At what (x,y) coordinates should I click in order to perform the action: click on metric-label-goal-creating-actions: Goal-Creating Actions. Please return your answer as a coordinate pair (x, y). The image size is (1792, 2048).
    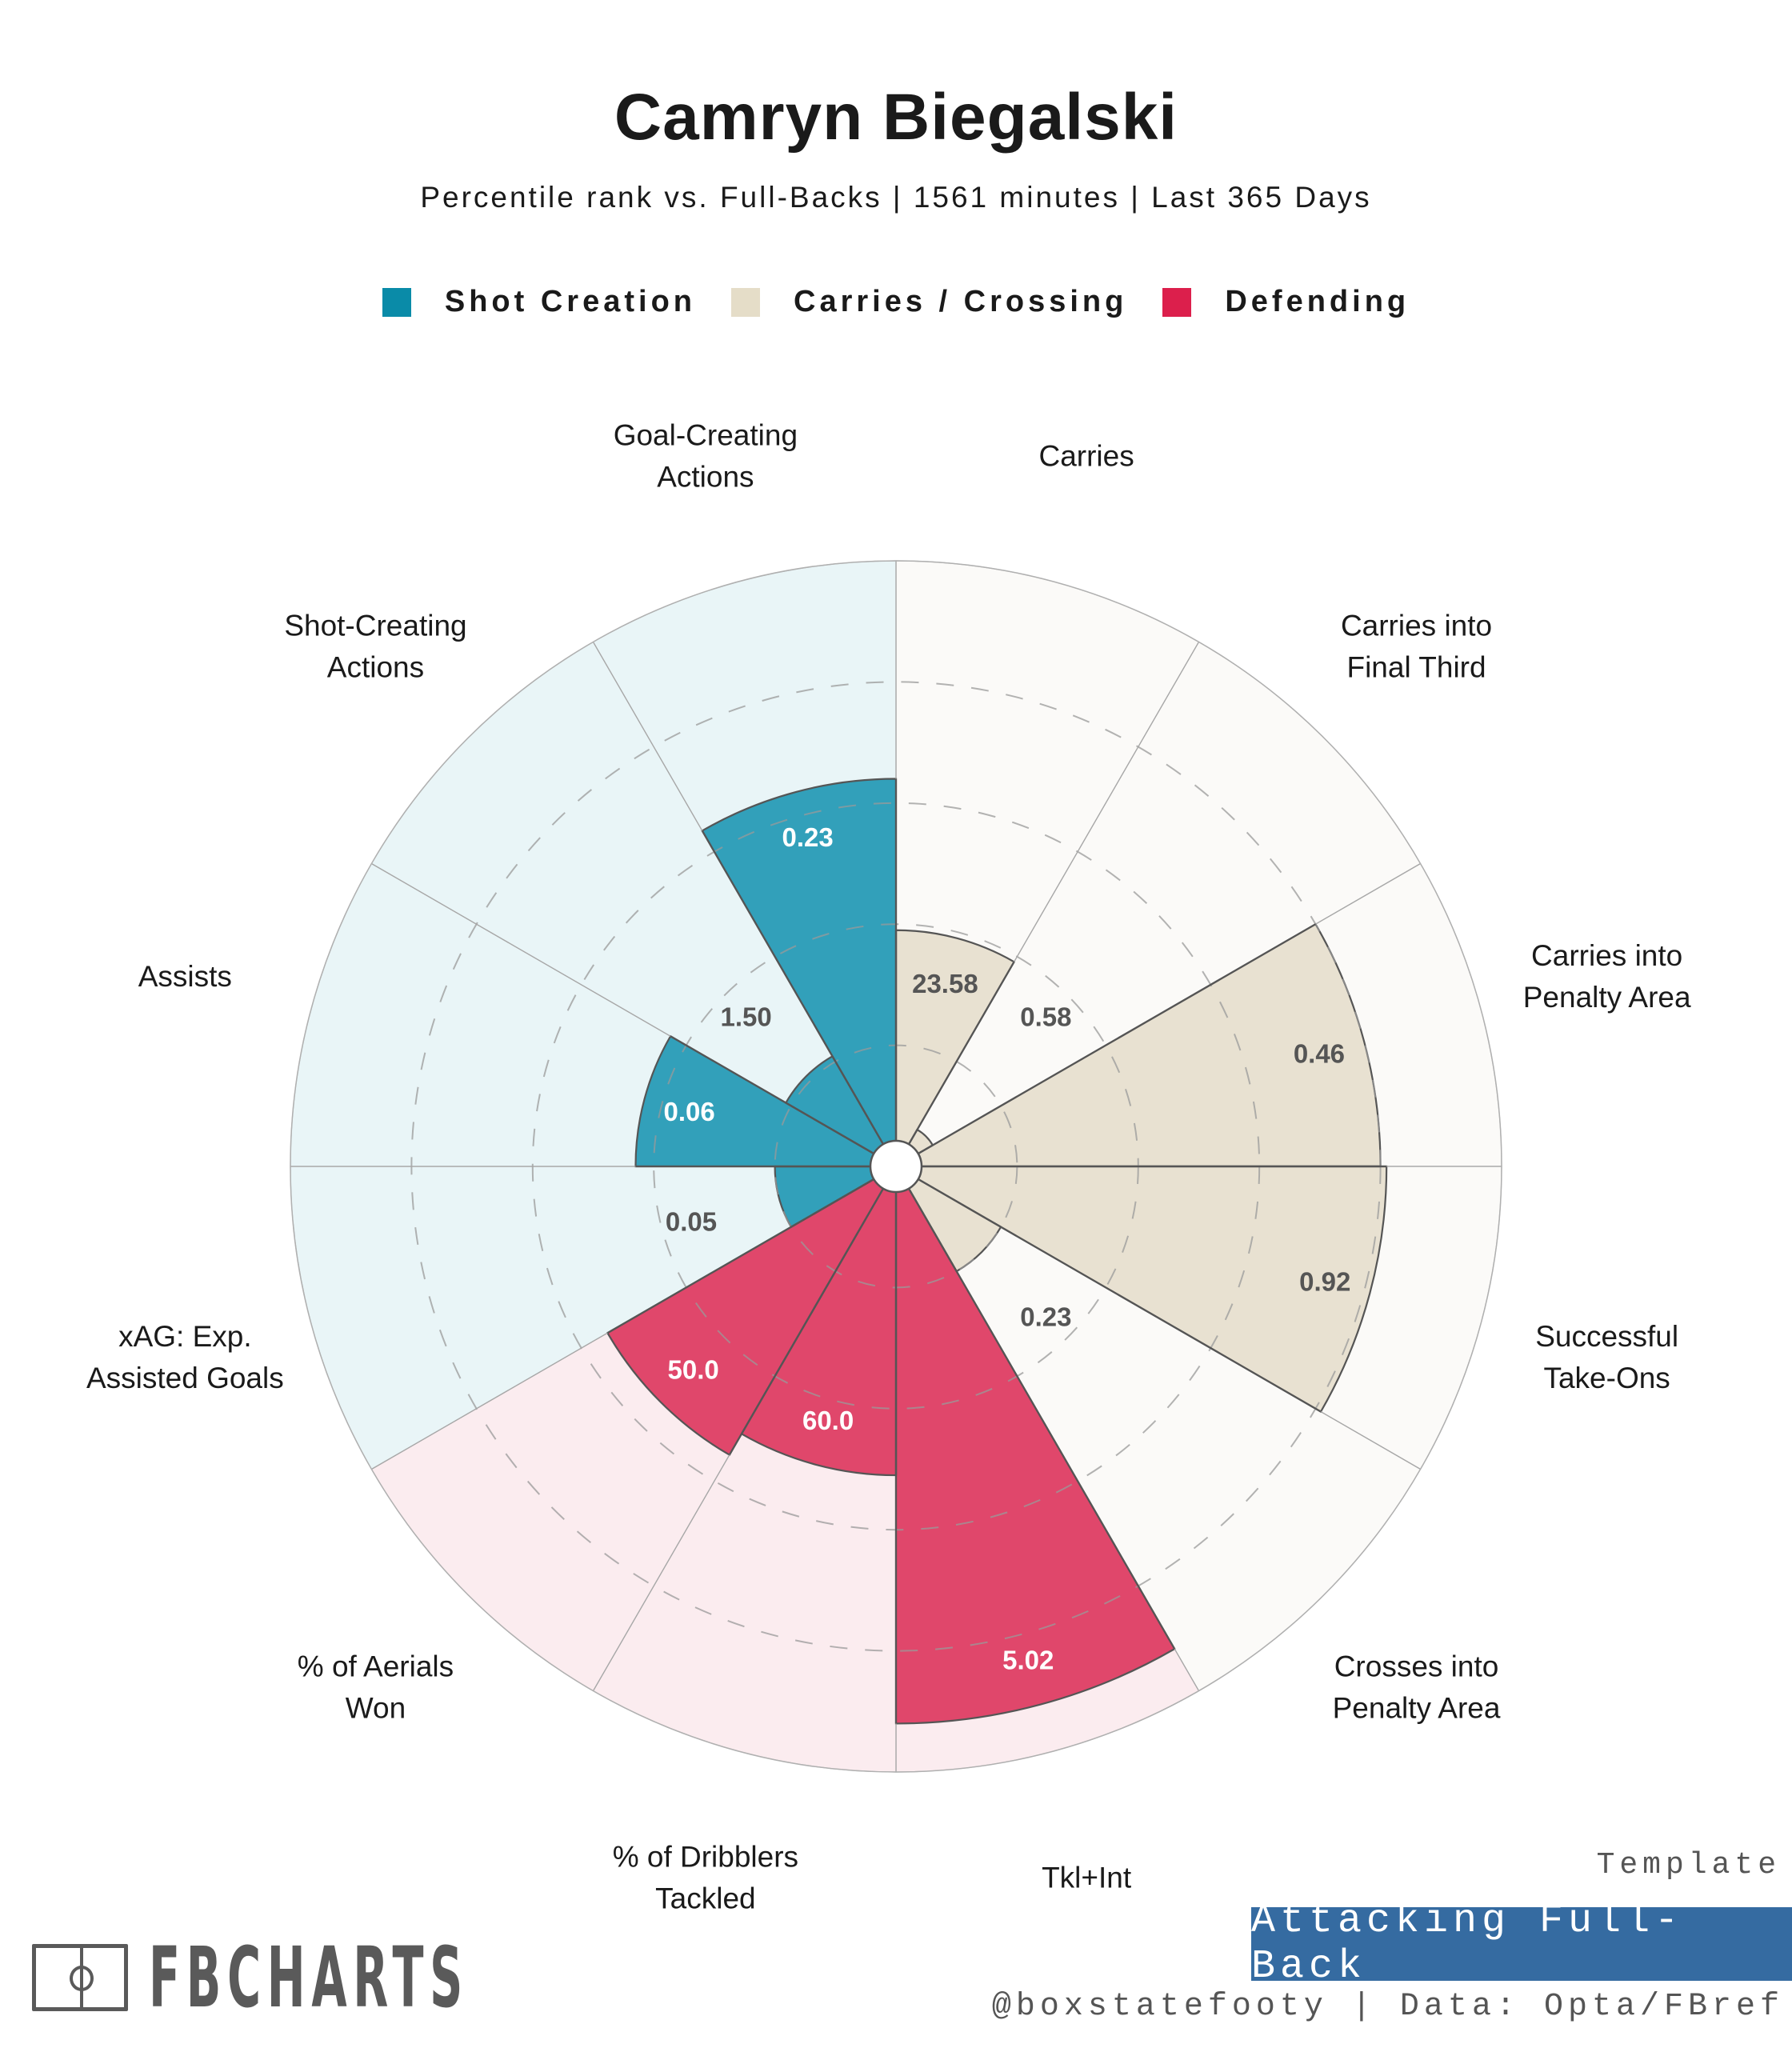
    Looking at the image, I should click on (706, 455).